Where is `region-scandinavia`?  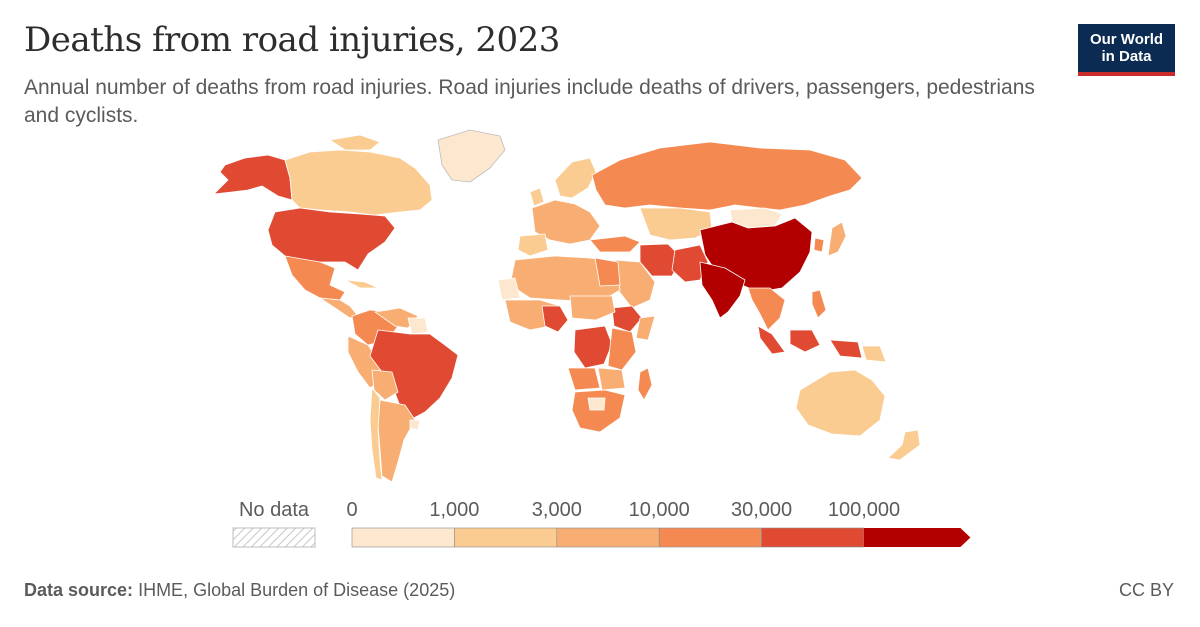
region-scandinavia is located at coordinates (575, 178).